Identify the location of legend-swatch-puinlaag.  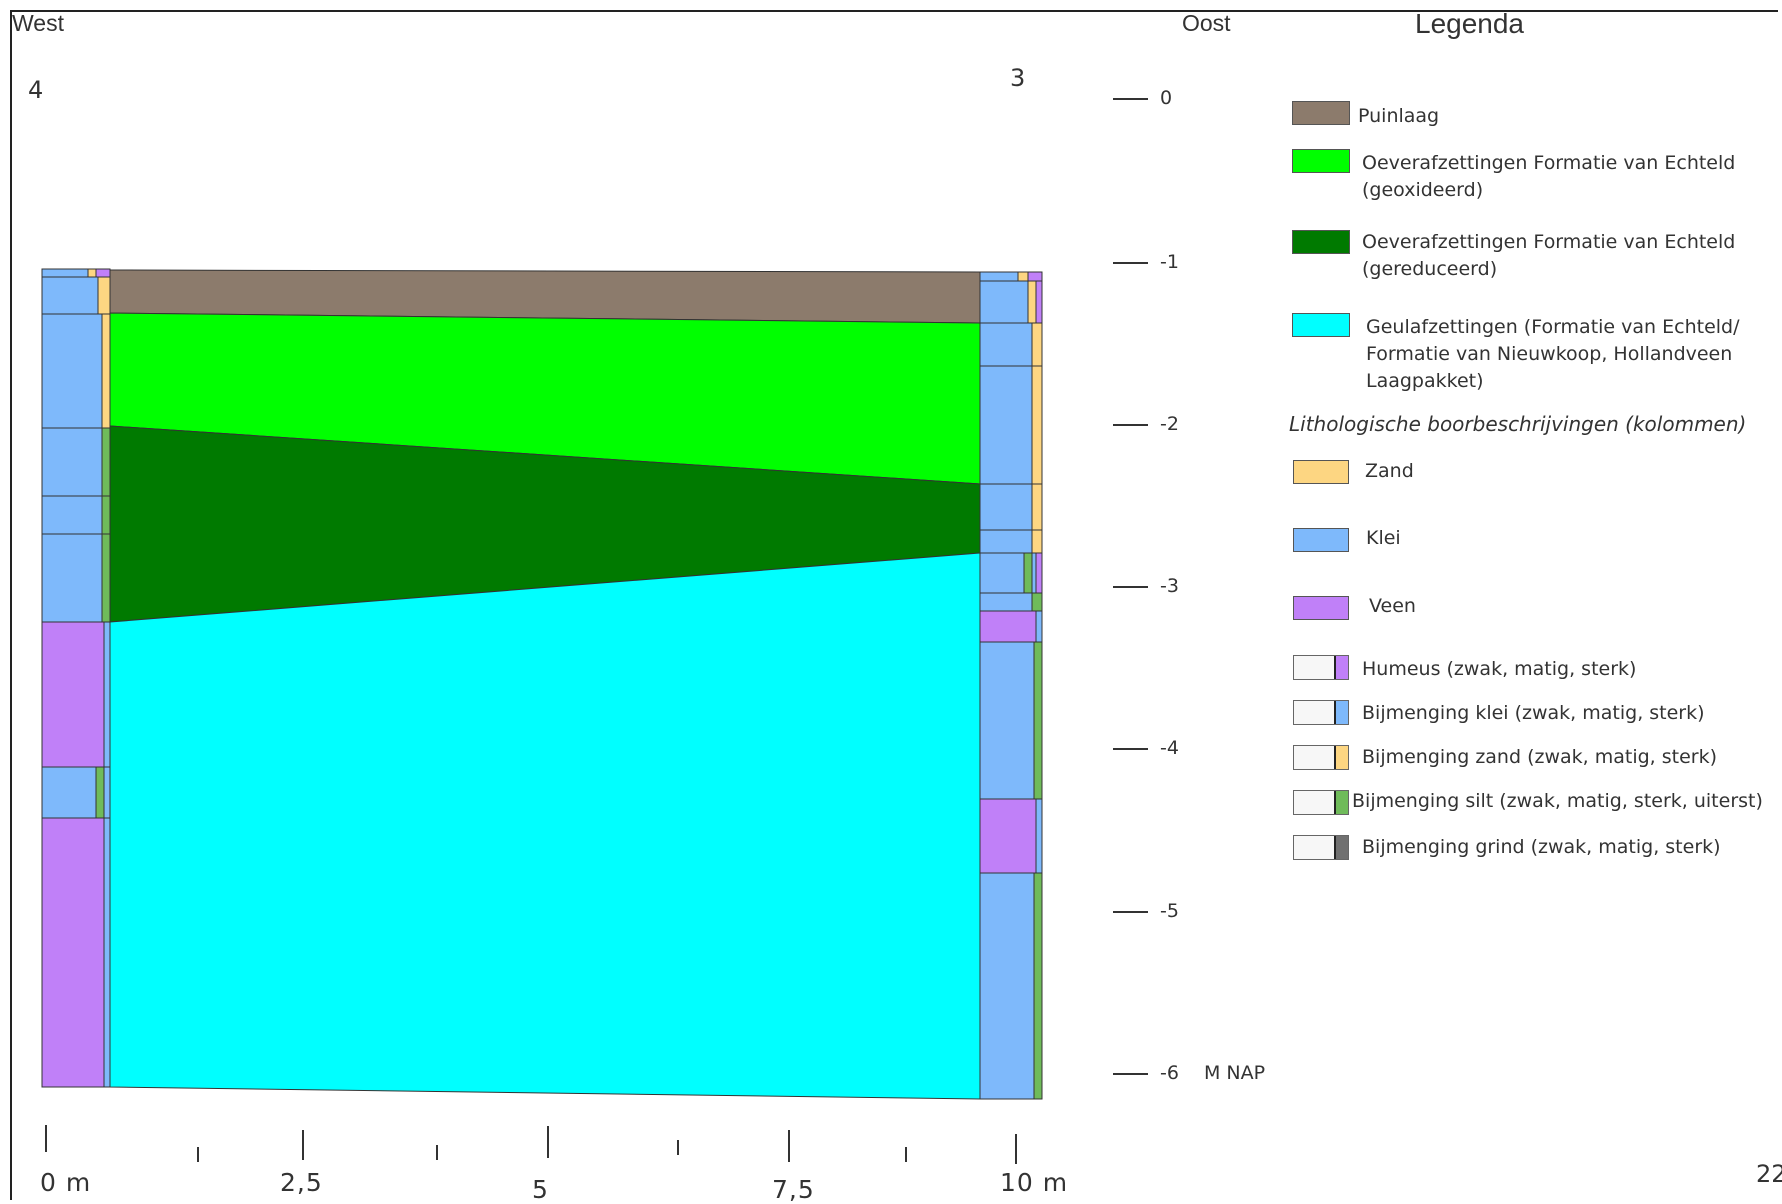
(1321, 113).